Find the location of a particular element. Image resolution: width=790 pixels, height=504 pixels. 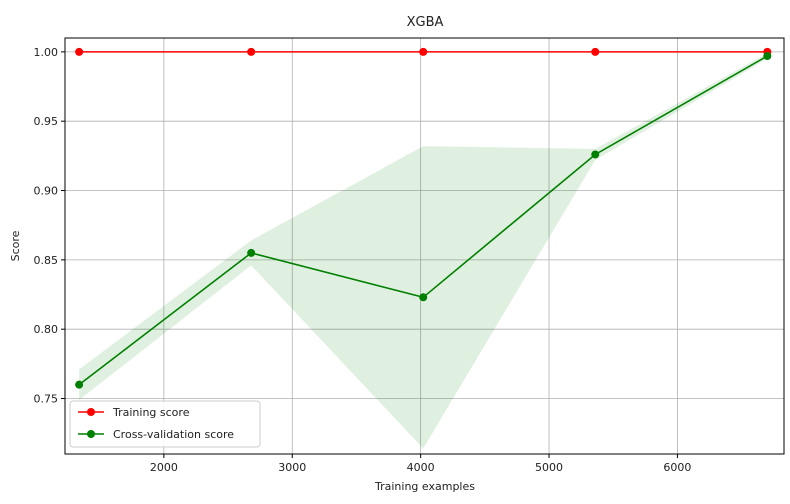

x-tick-label: 2000 is located at coordinates (164, 467).